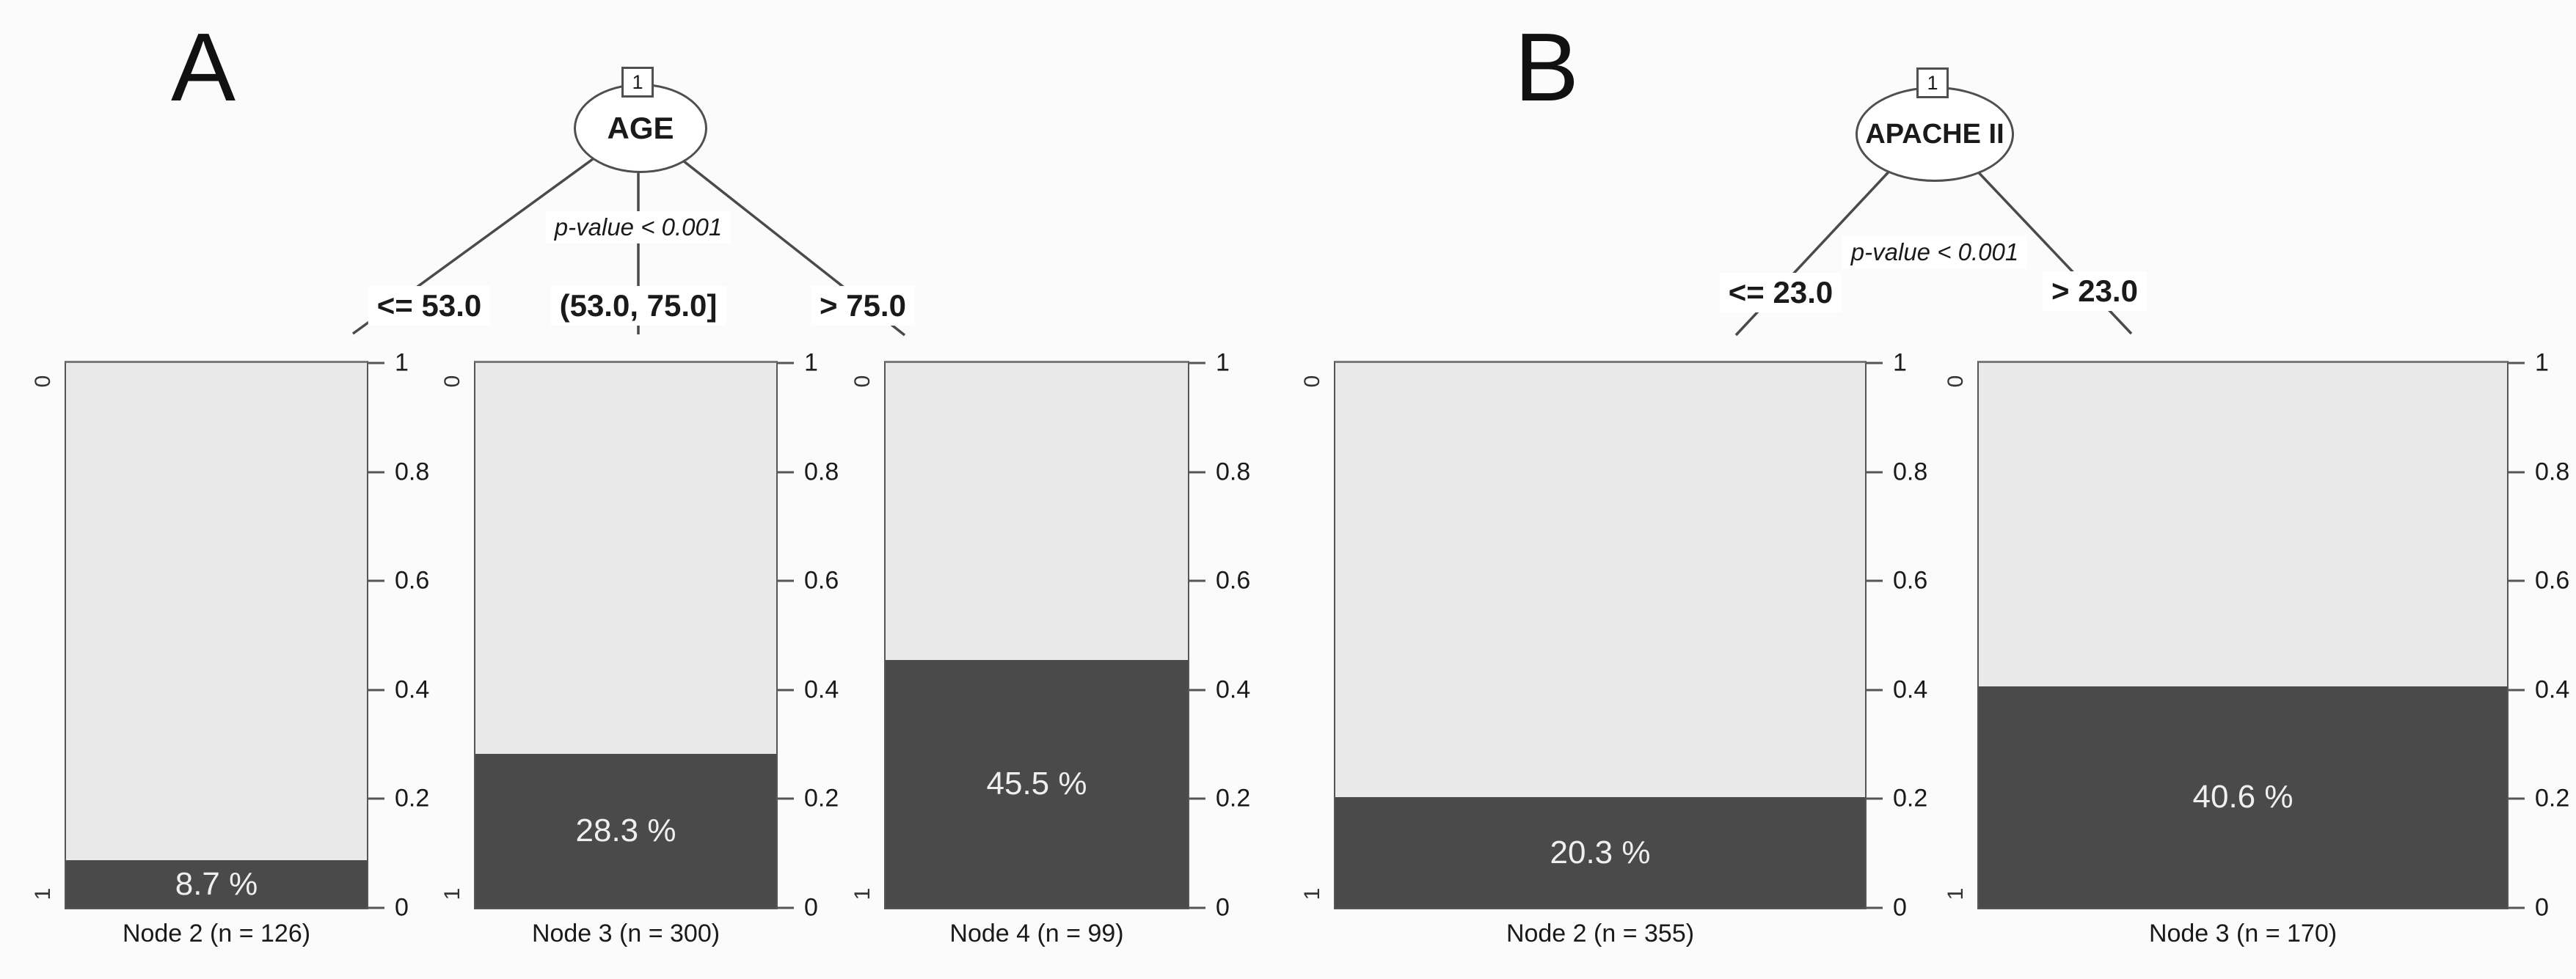 This screenshot has height=979, width=2576. I want to click on split-label-a-right: > 75.0, so click(863, 306).